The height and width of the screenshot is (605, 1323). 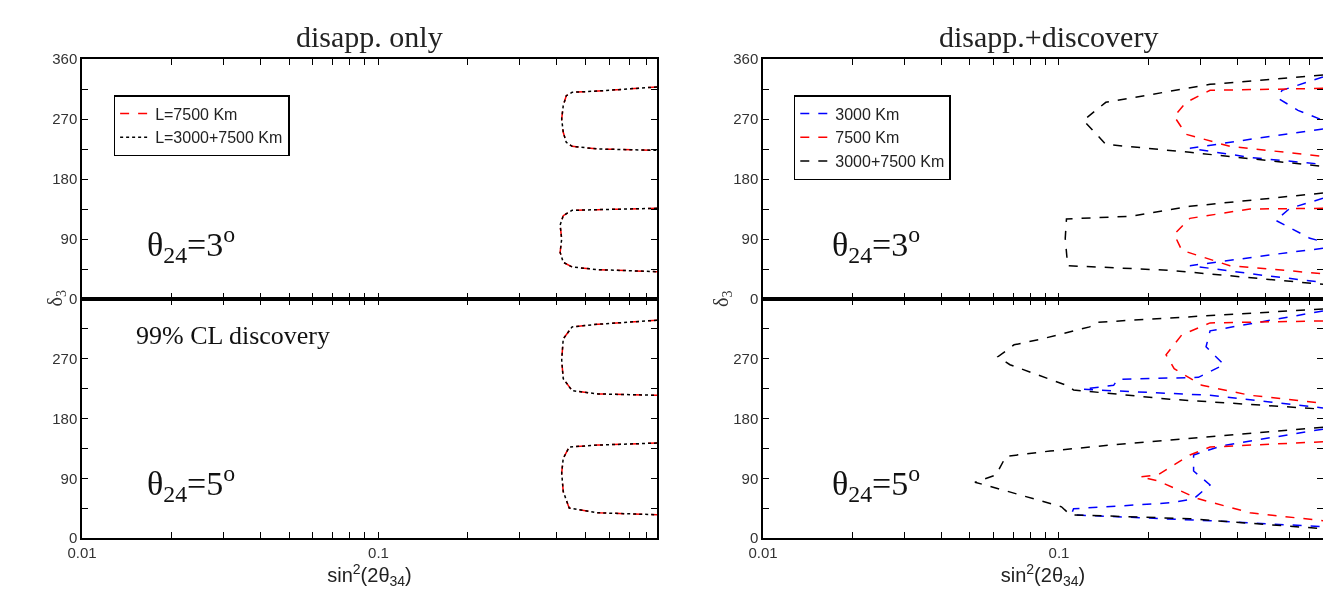 What do you see at coordinates (867, 114) in the screenshot?
I see `legend-label: 3000 Km` at bounding box center [867, 114].